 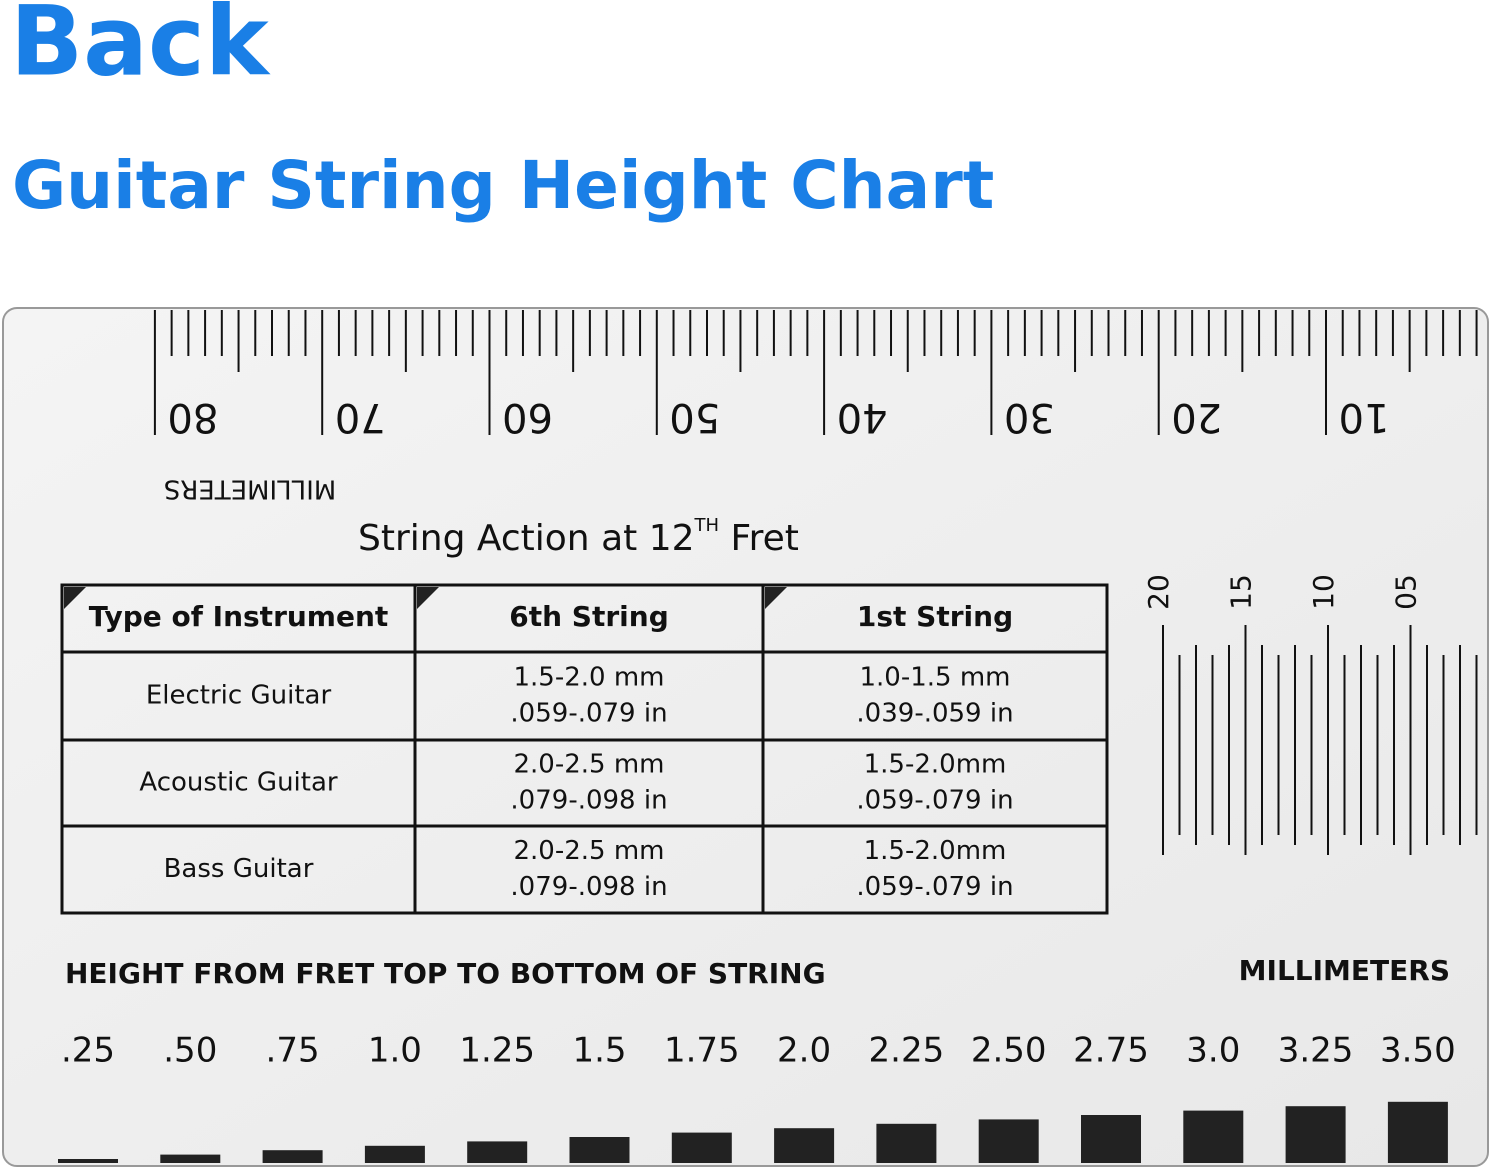 I want to click on title: Back, so click(x=140, y=48).